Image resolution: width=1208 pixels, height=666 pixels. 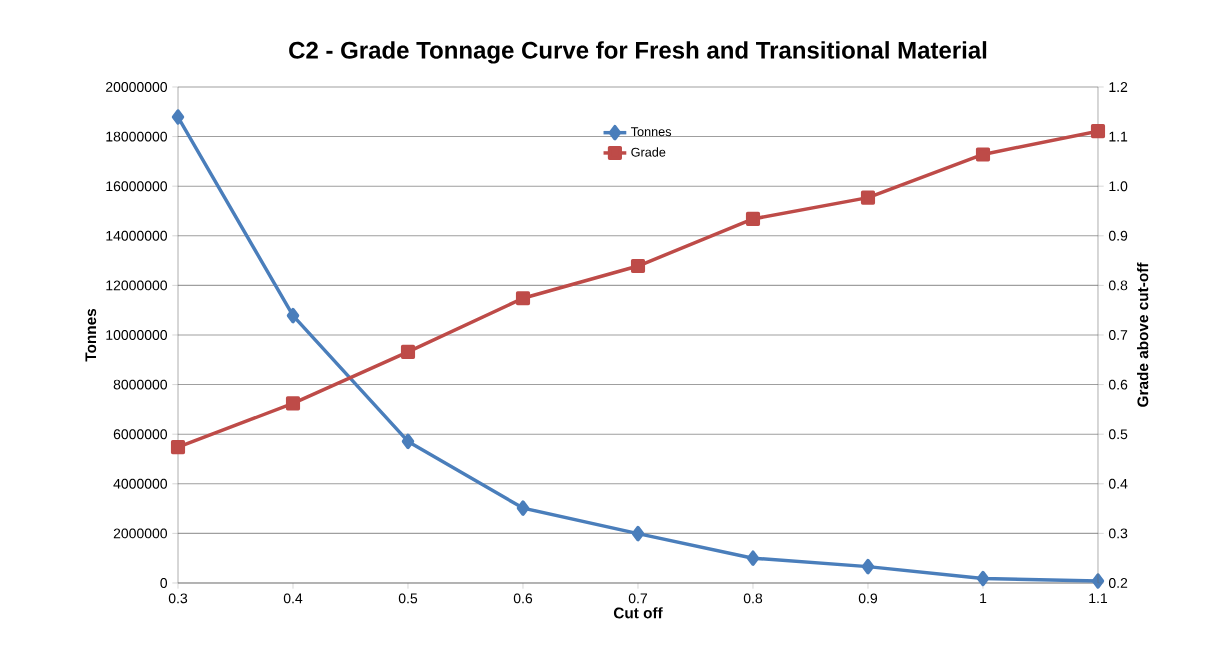 What do you see at coordinates (1118, 533) in the screenshot?
I see `y2-tick-label: 0.3` at bounding box center [1118, 533].